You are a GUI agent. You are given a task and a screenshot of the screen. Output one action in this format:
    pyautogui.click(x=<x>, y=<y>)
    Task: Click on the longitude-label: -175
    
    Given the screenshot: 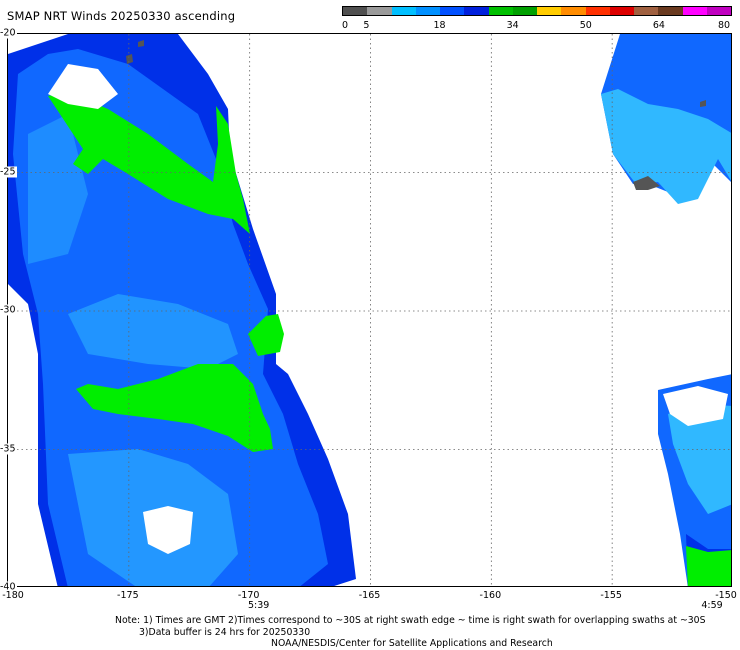 What is the action you would take?
    pyautogui.click(x=128, y=595)
    